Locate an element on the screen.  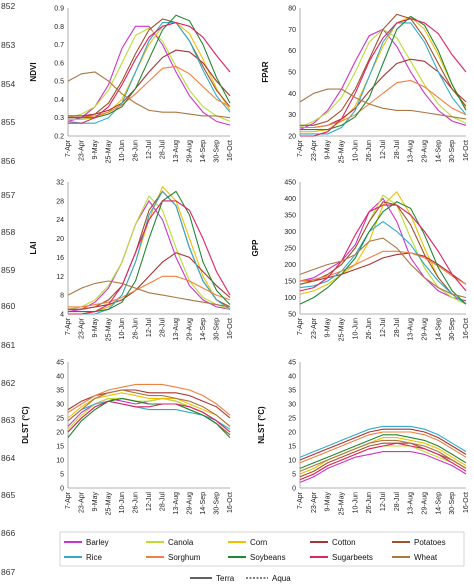
line-number: 853 is located at coordinates (8, 45).